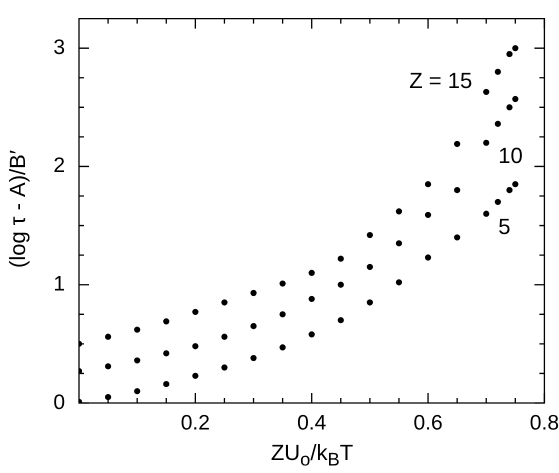  What do you see at coordinates (312, 422) in the screenshot?
I see `x-tick-label: 0.4` at bounding box center [312, 422].